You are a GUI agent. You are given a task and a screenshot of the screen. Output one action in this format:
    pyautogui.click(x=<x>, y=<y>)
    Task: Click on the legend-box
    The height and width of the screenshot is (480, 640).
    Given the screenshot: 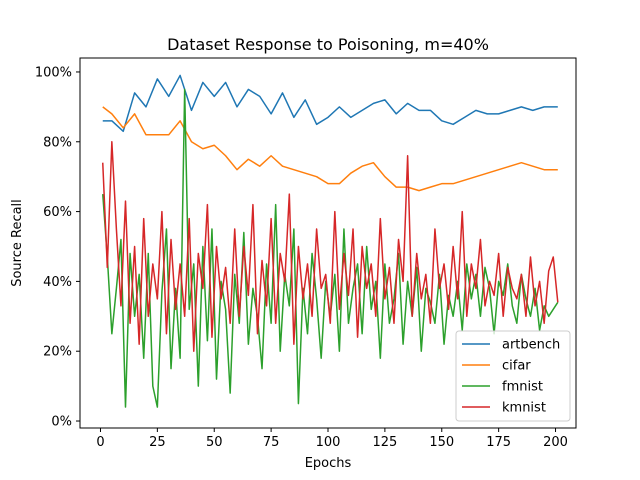 What is the action you would take?
    pyautogui.click(x=513, y=376)
    